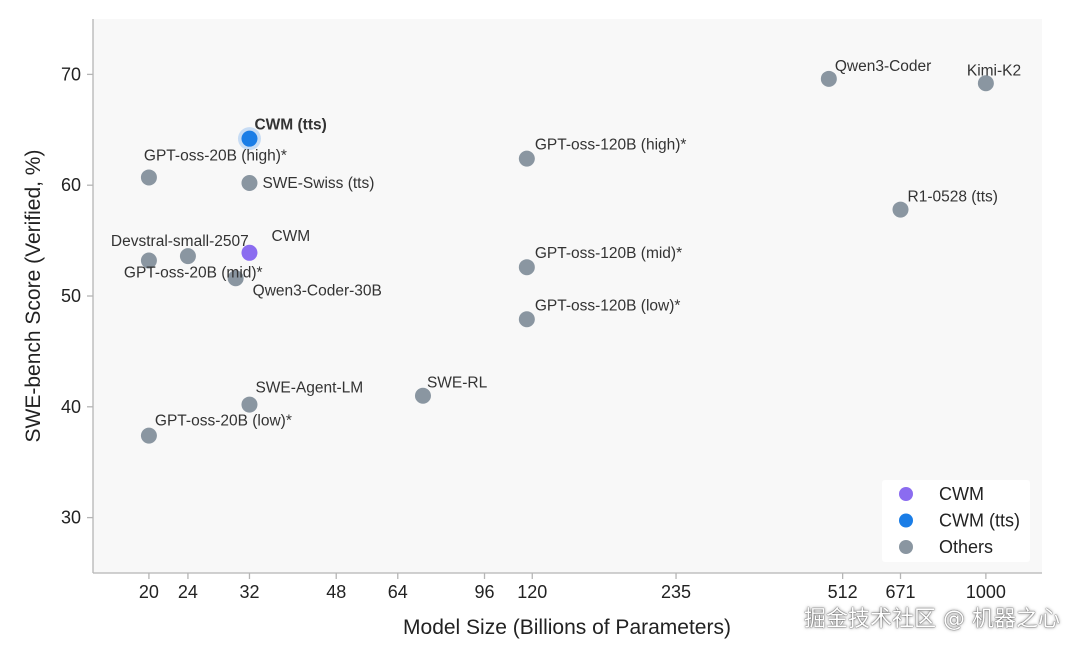 The height and width of the screenshot is (653, 1080). What do you see at coordinates (71, 518) in the screenshot?
I see `y-tick-label: 30` at bounding box center [71, 518].